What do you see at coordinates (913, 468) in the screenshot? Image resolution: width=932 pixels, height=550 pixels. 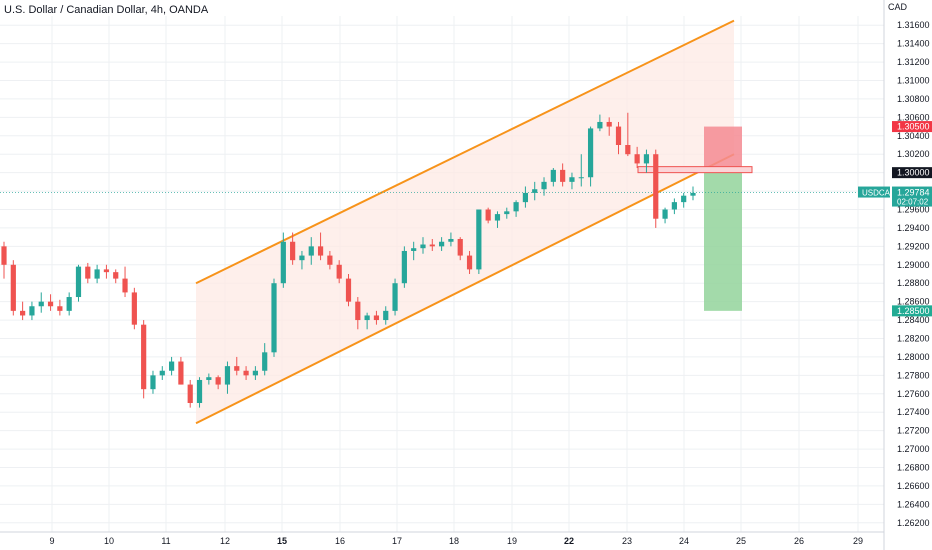 I see `price-tick-label: 1.26800` at bounding box center [913, 468].